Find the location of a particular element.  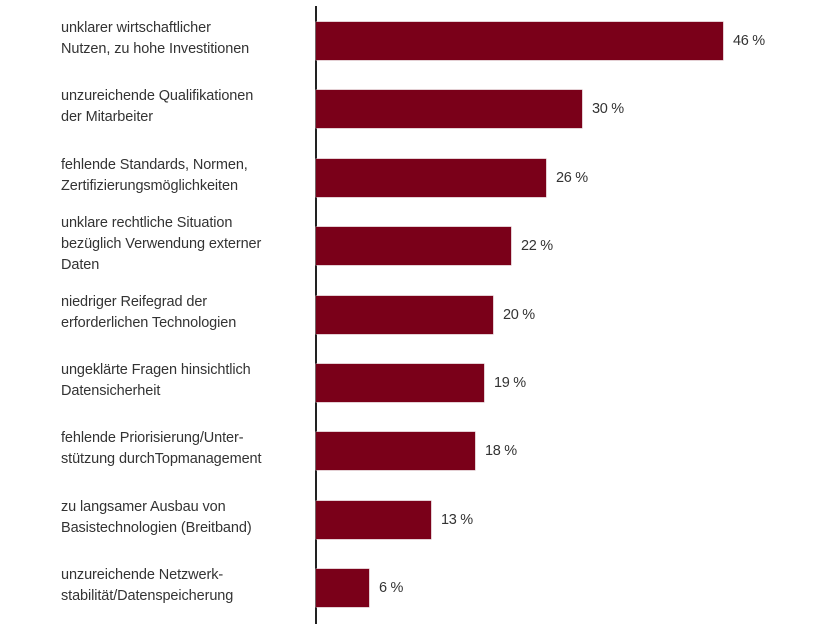

value-label: 18 % is located at coordinates (501, 451).